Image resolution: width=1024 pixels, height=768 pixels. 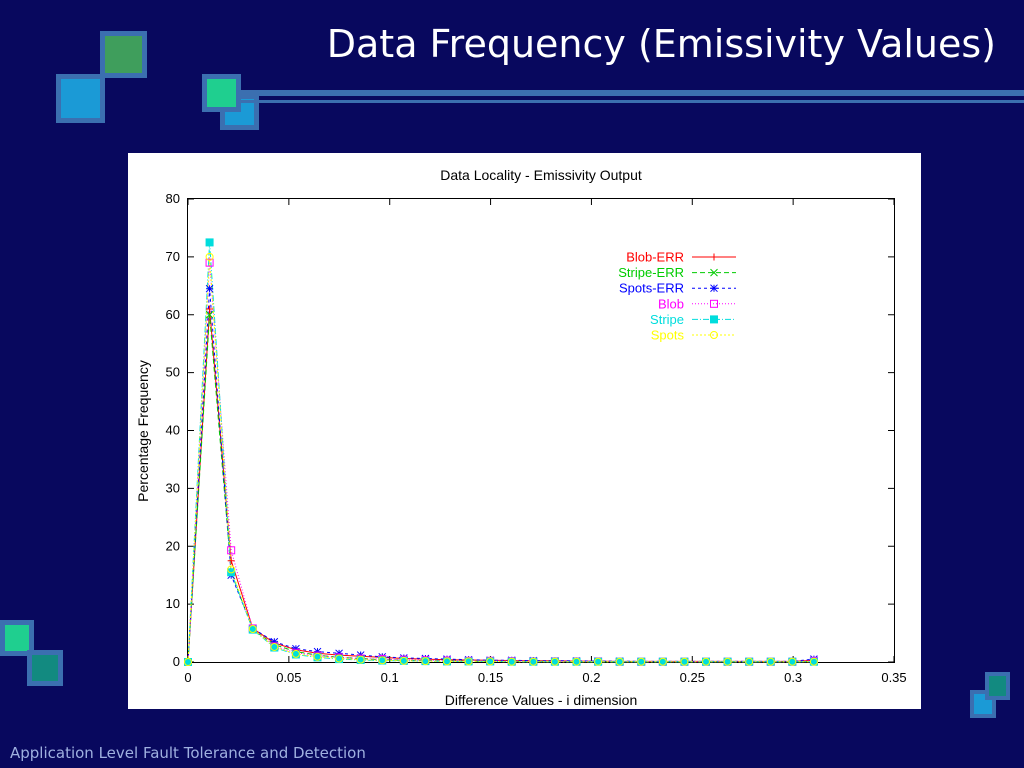 What do you see at coordinates (209, 314) in the screenshot?
I see `data-point-stripe-err` at bounding box center [209, 314].